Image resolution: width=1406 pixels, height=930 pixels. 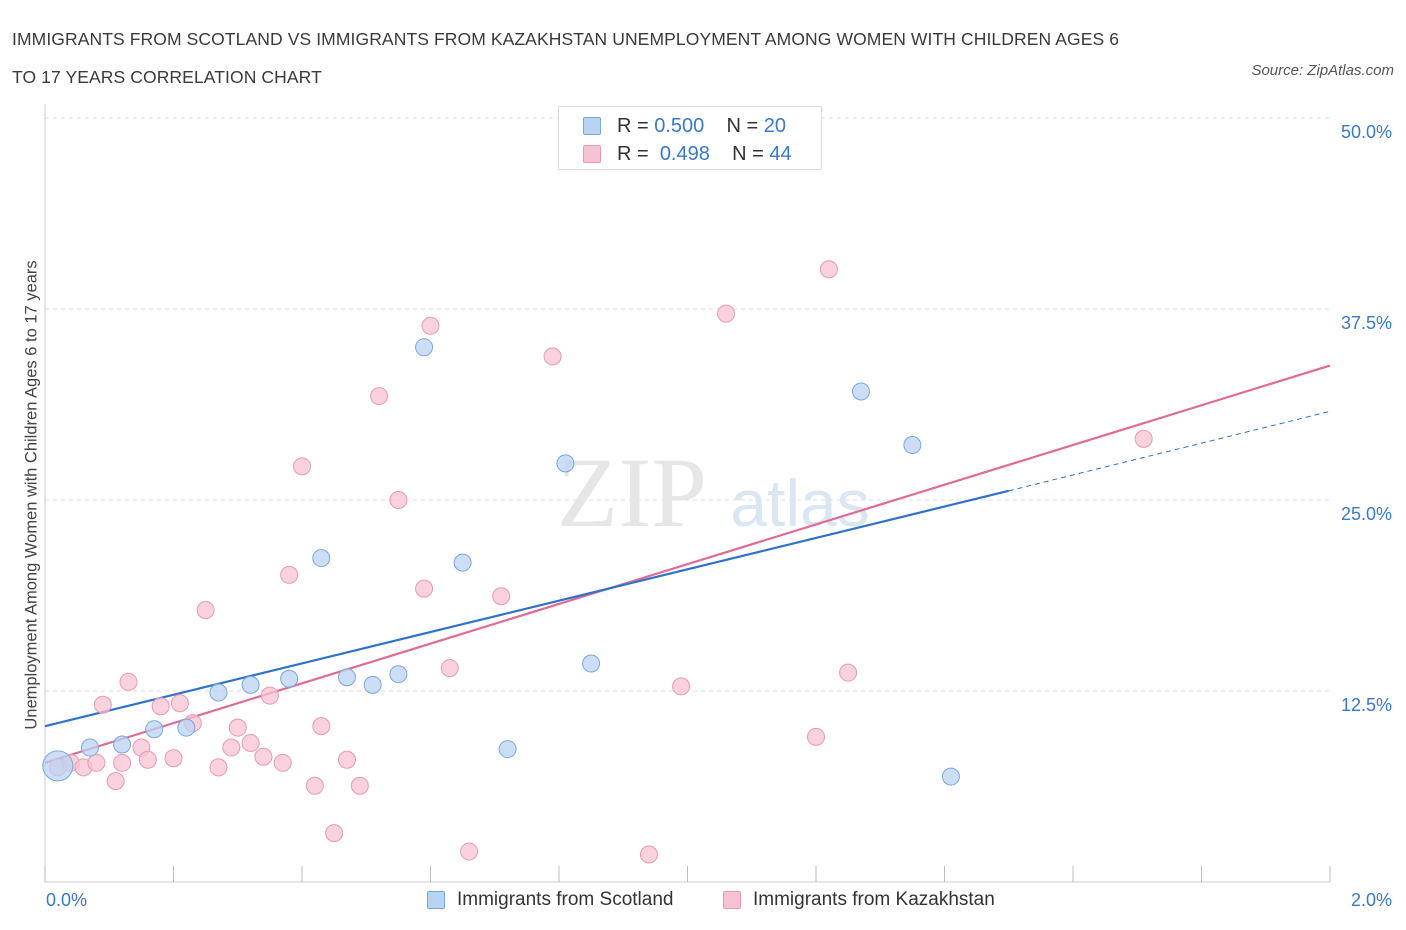 I want to click on trend-line-scotland-extension, so click(x=1169, y=451).